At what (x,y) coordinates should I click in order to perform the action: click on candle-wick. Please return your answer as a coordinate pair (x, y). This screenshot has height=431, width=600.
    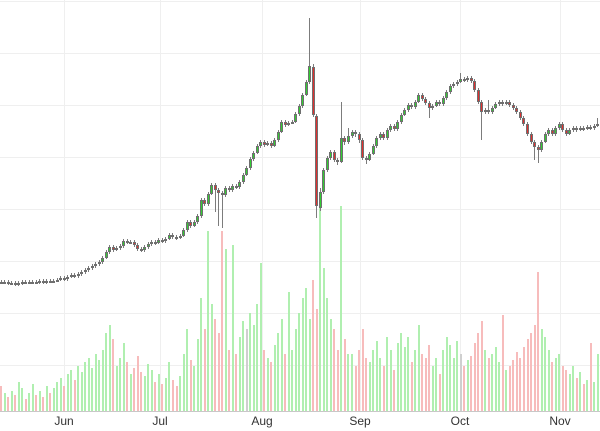
    Looking at the image, I should click on (429, 110).